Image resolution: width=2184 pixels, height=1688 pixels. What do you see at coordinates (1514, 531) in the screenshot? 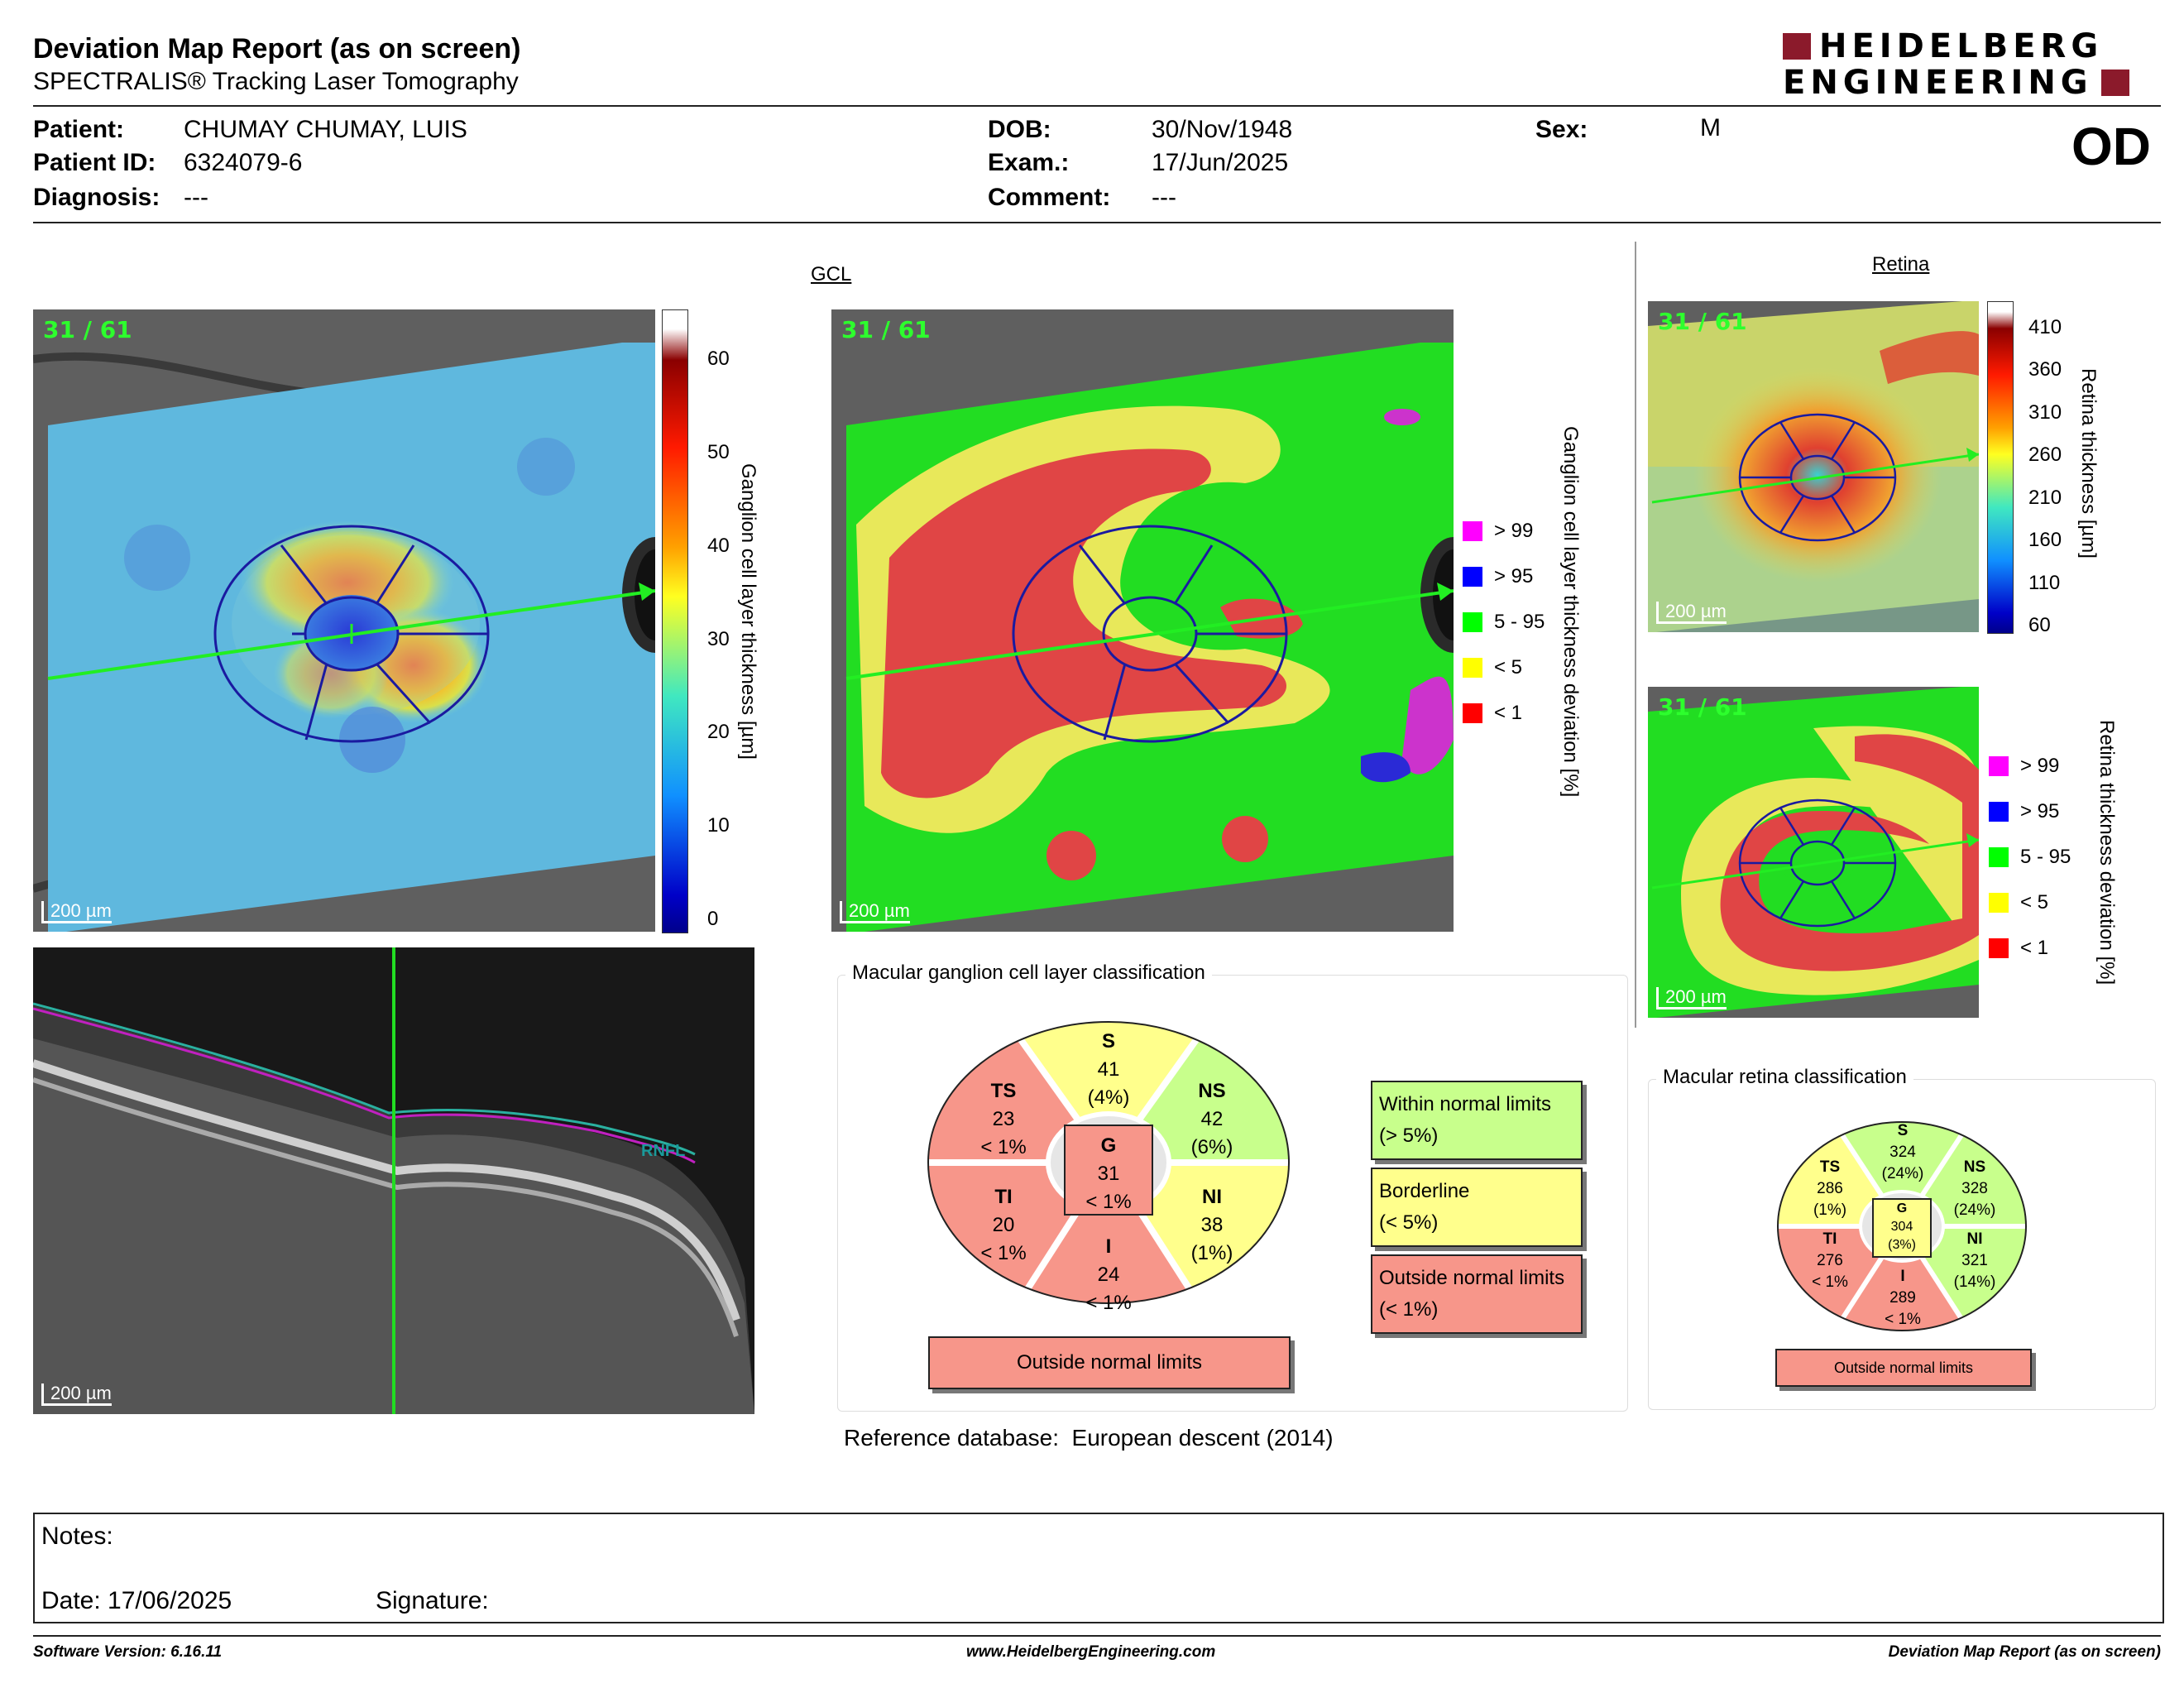
I see `gcl-deviation-legend-label: > 99` at bounding box center [1514, 531].